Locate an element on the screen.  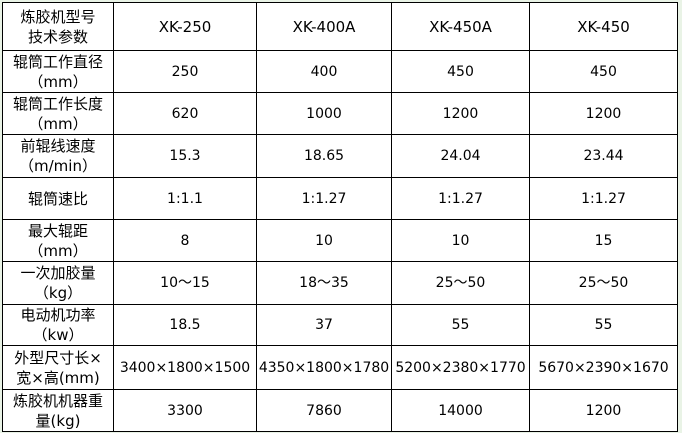
row-label: 炼胶机机器重 量(kg) is located at coordinates (58, 410).